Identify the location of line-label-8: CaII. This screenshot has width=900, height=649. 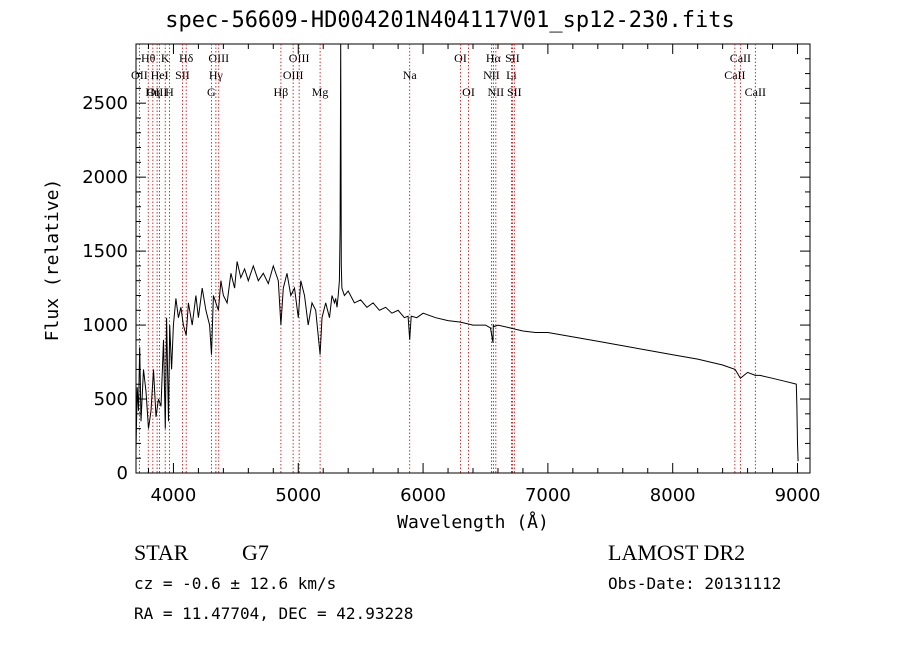
(740, 58).